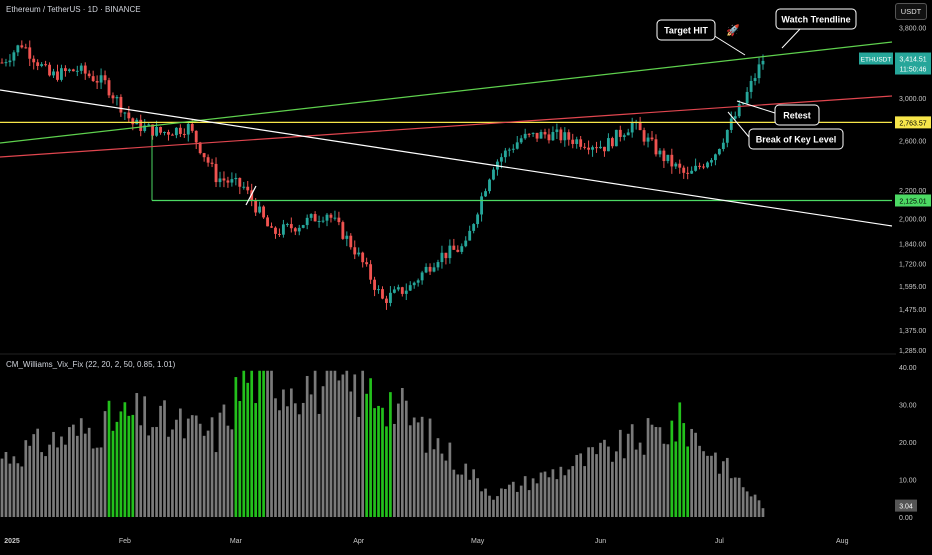 The image size is (932, 555). I want to click on break-key-level-callout: Break of Key Level, so click(785, 130).